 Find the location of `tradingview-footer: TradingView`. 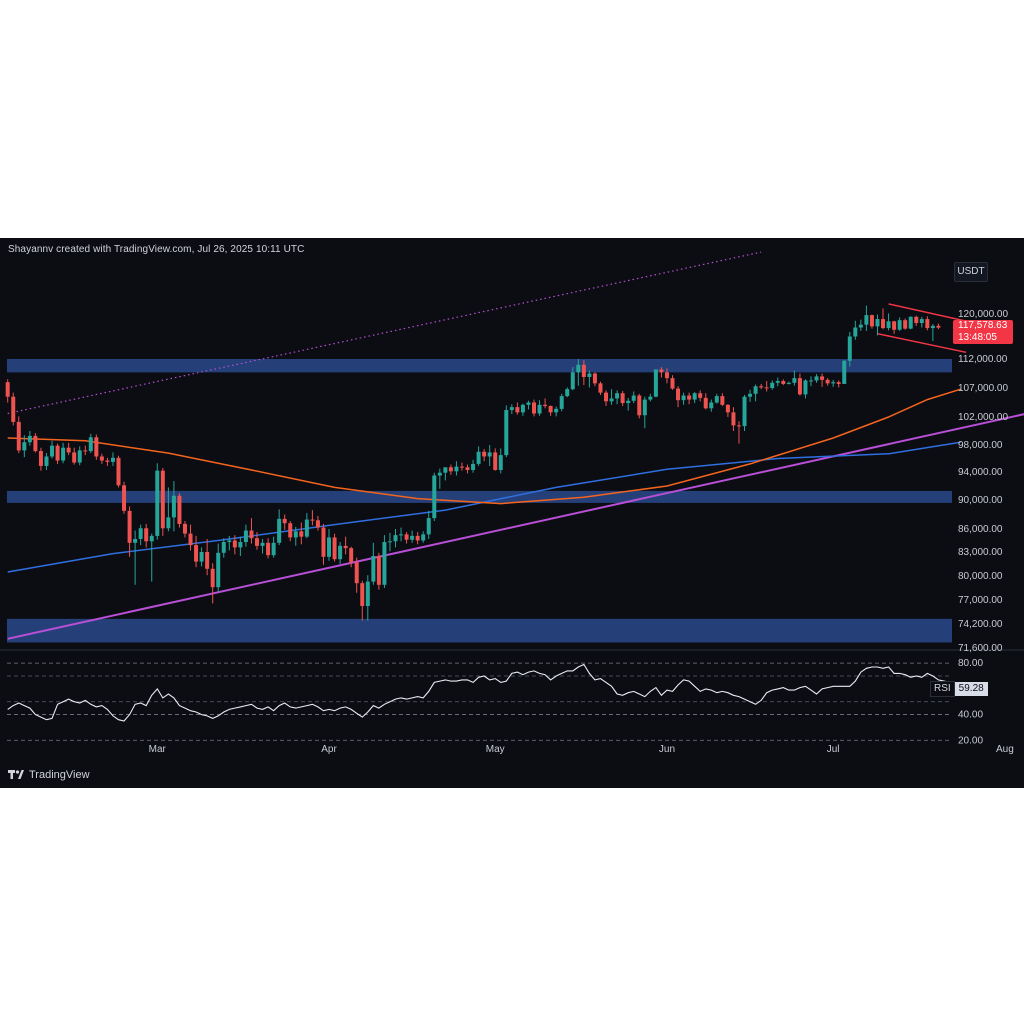

tradingview-footer: TradingView is located at coordinates (49, 775).